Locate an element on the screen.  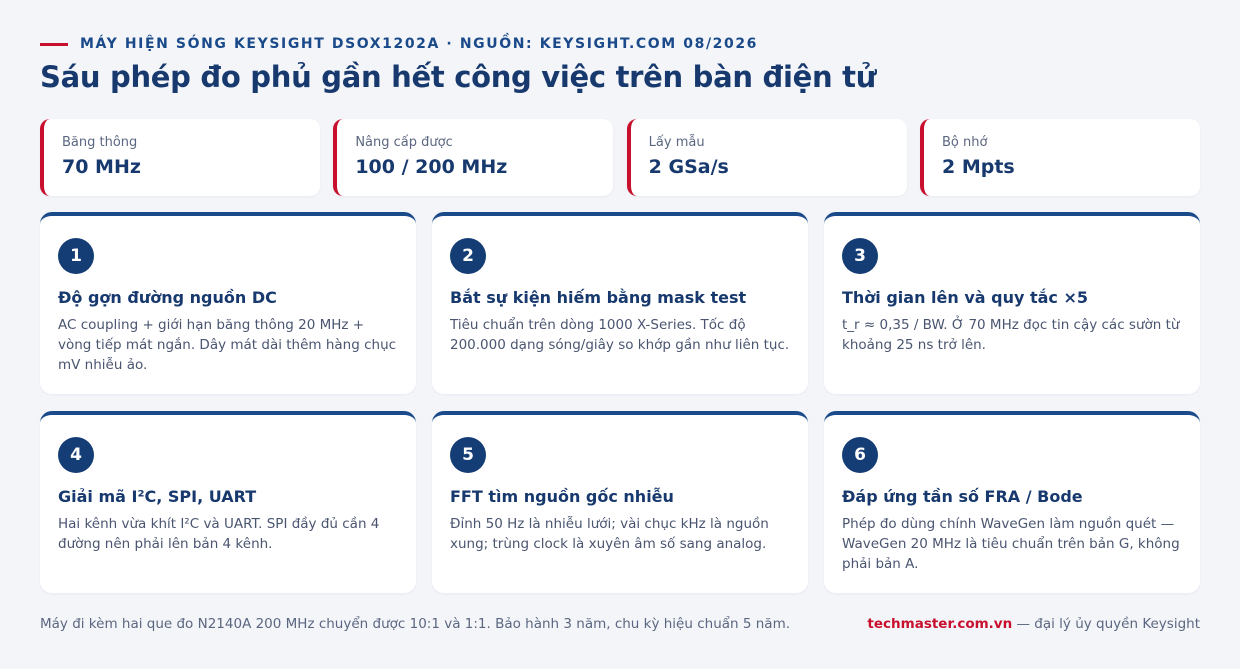
card-title: Giải mã I²C, SPI, UART is located at coordinates (157, 496).